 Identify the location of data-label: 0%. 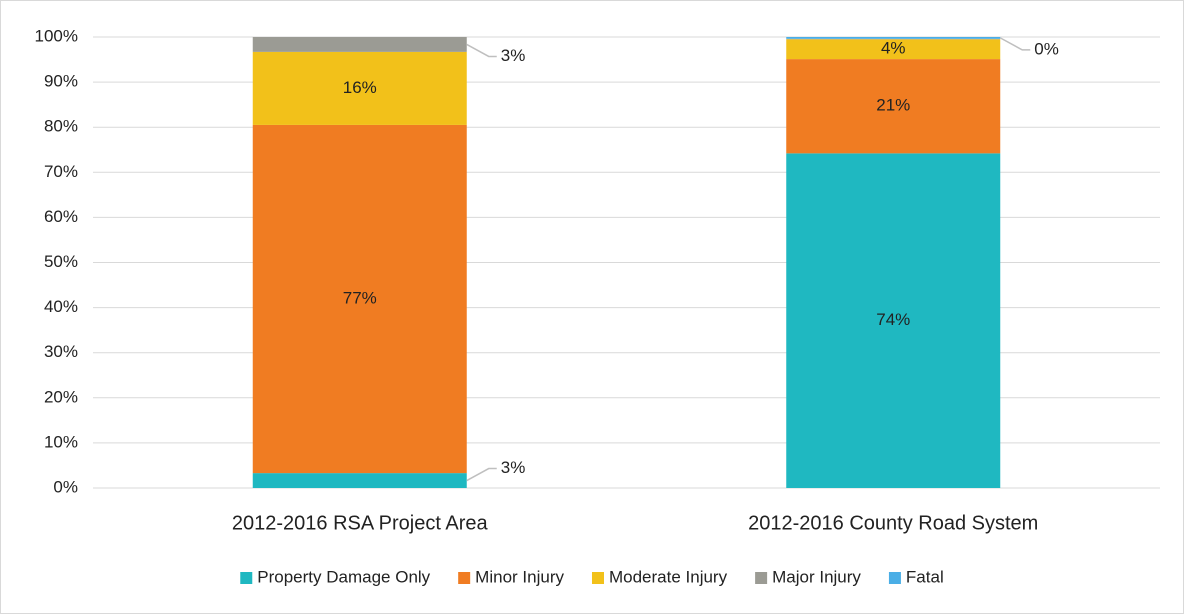
(1046, 48).